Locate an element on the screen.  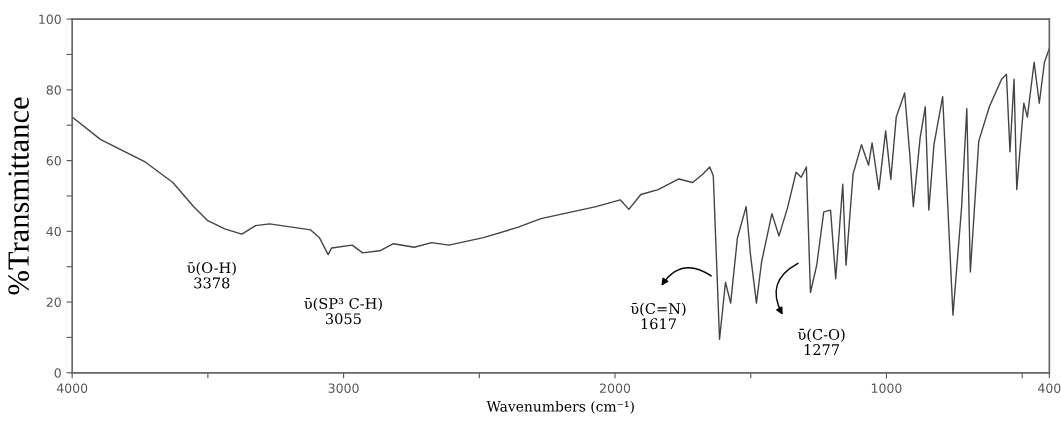
x-tick-label: 3000 is located at coordinates (343, 388).